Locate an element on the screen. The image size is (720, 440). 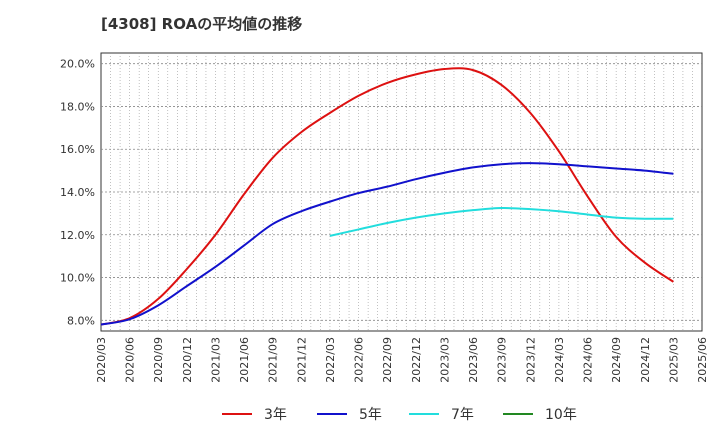
legend: 3年 5年 7年 10年 is located at coordinates (399, 415).